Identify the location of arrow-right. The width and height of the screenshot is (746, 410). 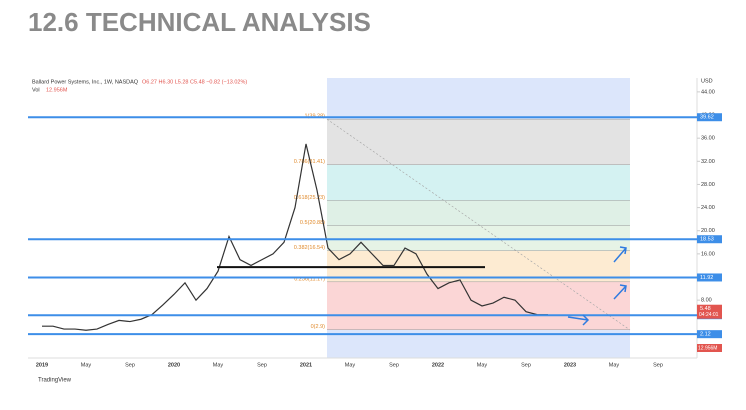
(578, 320).